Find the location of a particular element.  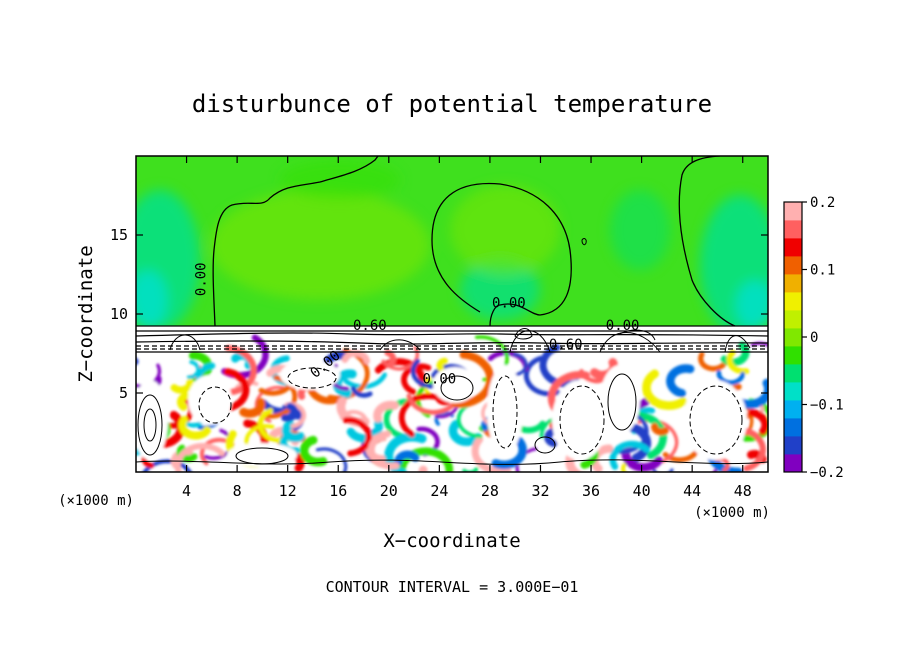

y-axis-label: Z−coordinate is located at coordinates (86, 313).